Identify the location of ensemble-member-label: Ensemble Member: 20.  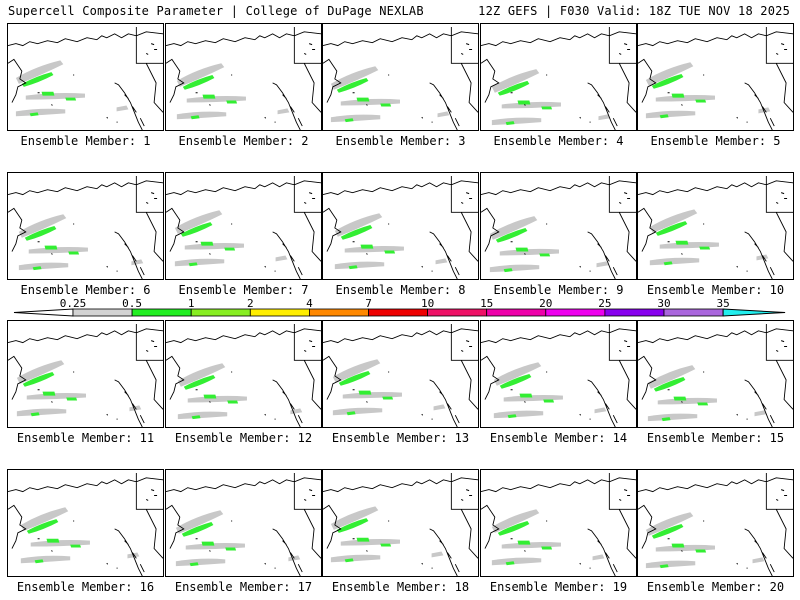
(715, 587).